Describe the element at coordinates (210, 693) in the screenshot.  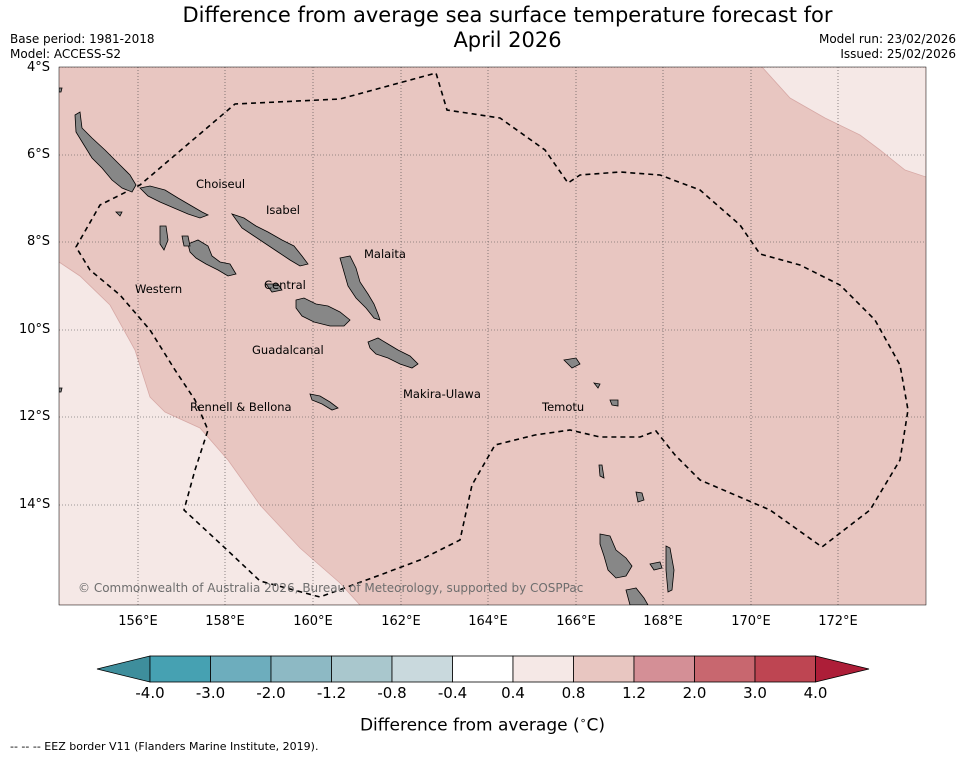
I see `colorbar-tick-label: -3.0` at that location.